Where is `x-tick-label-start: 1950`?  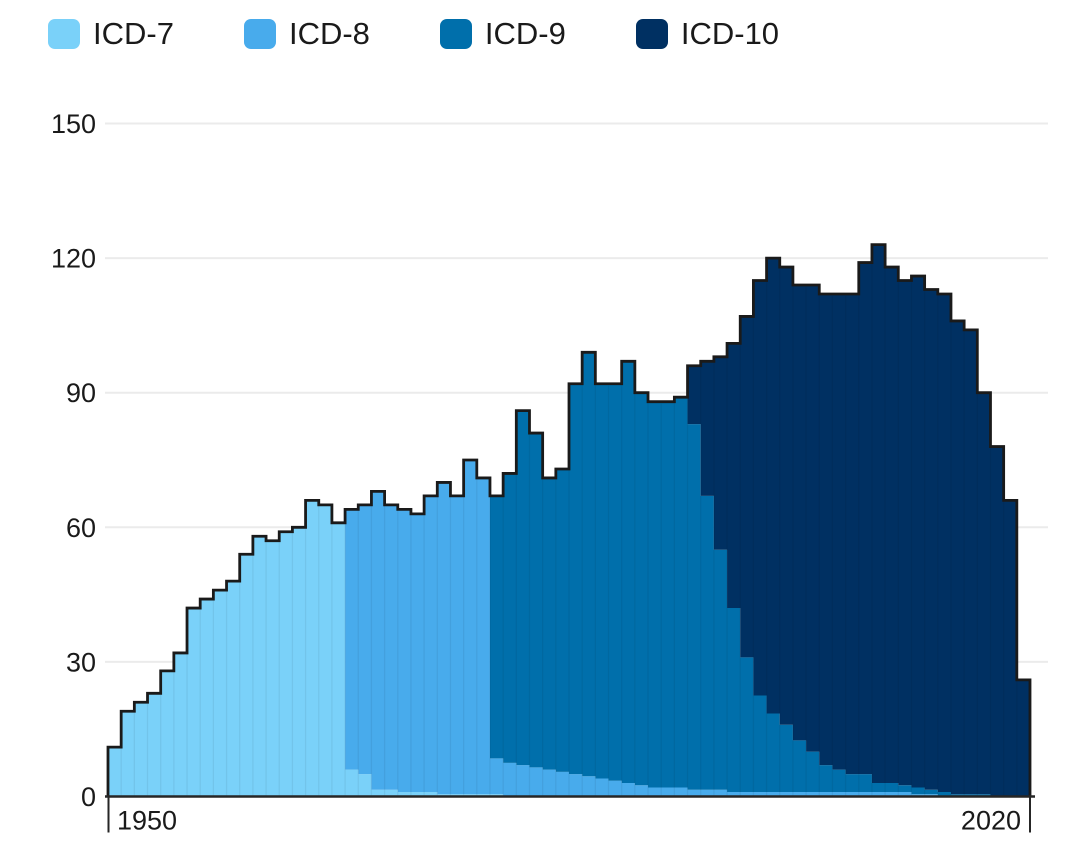 x-tick-label-start: 1950 is located at coordinates (147, 821).